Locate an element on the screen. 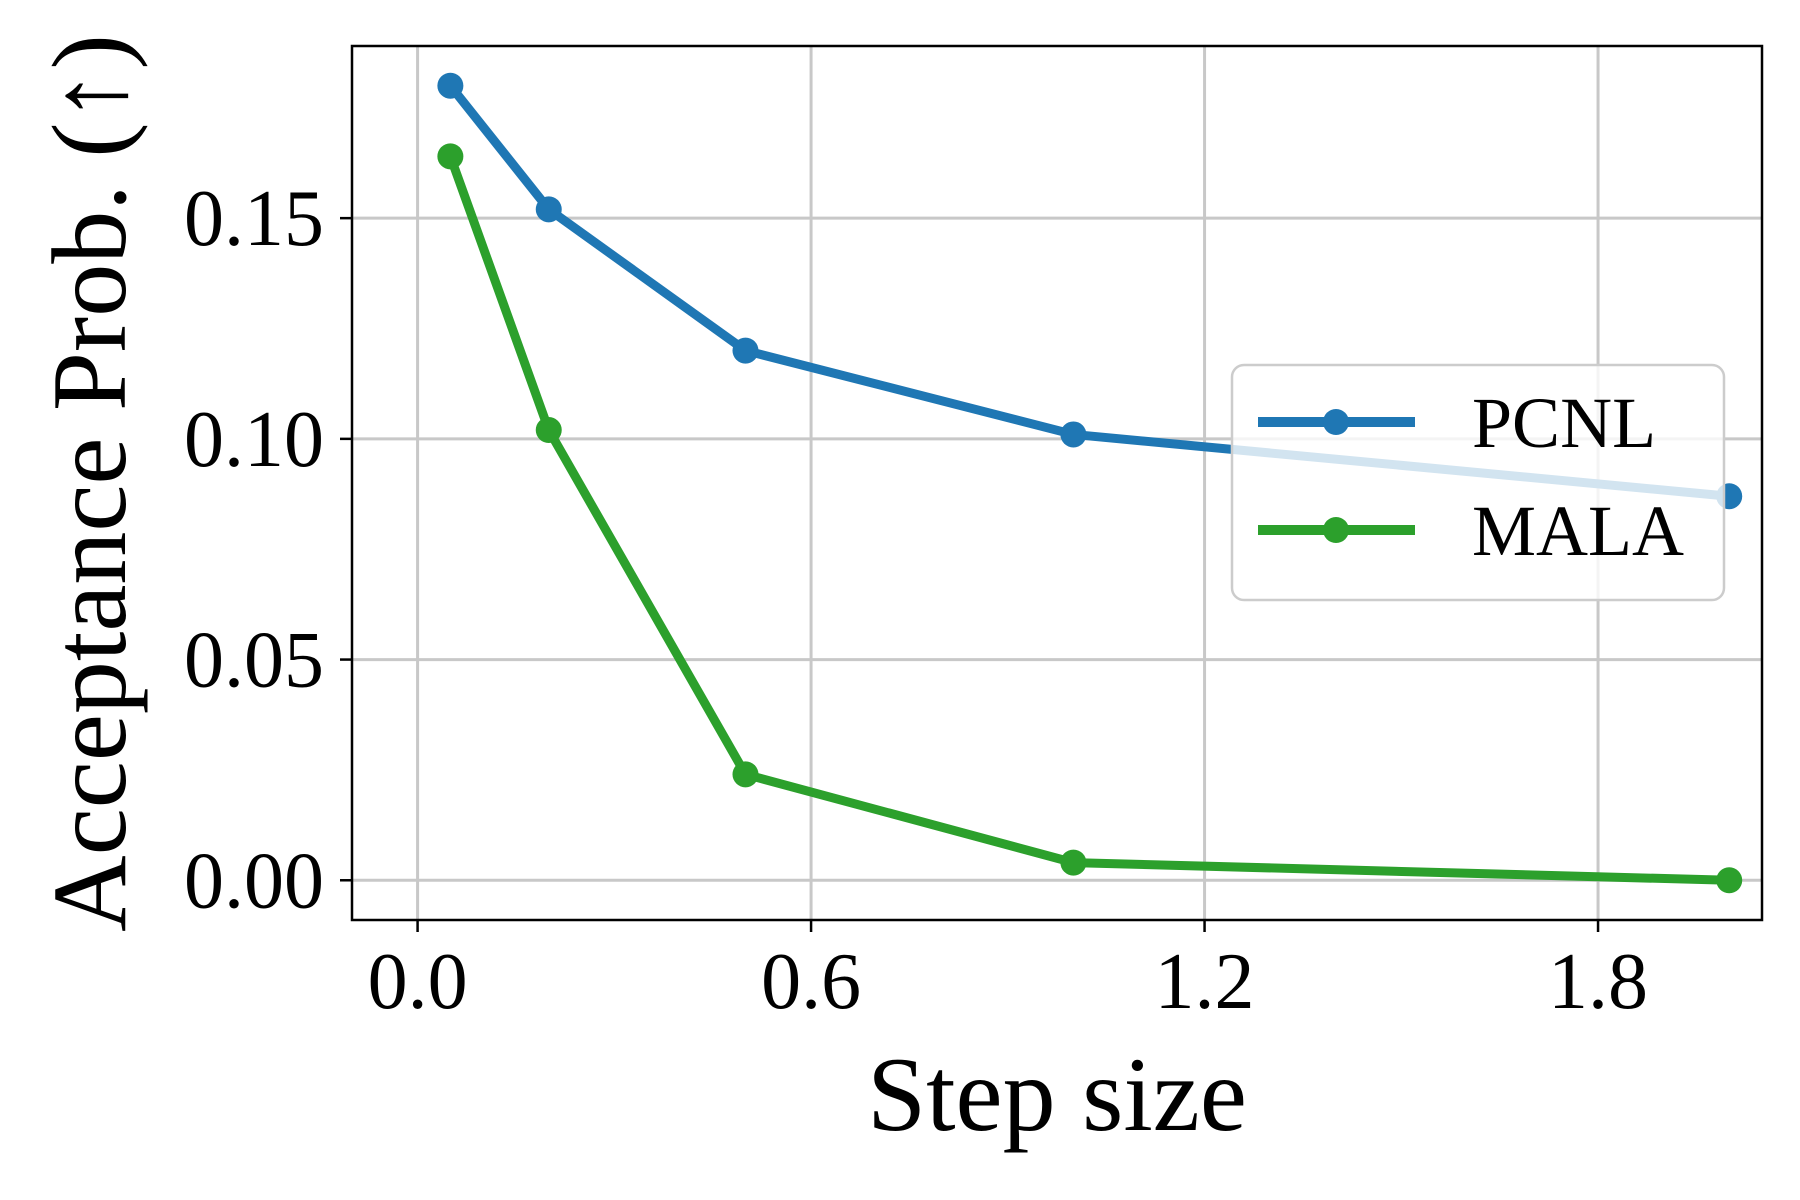 The image size is (1800, 1200). legend-item-pcnl: PCNL is located at coordinates (1457, 423).